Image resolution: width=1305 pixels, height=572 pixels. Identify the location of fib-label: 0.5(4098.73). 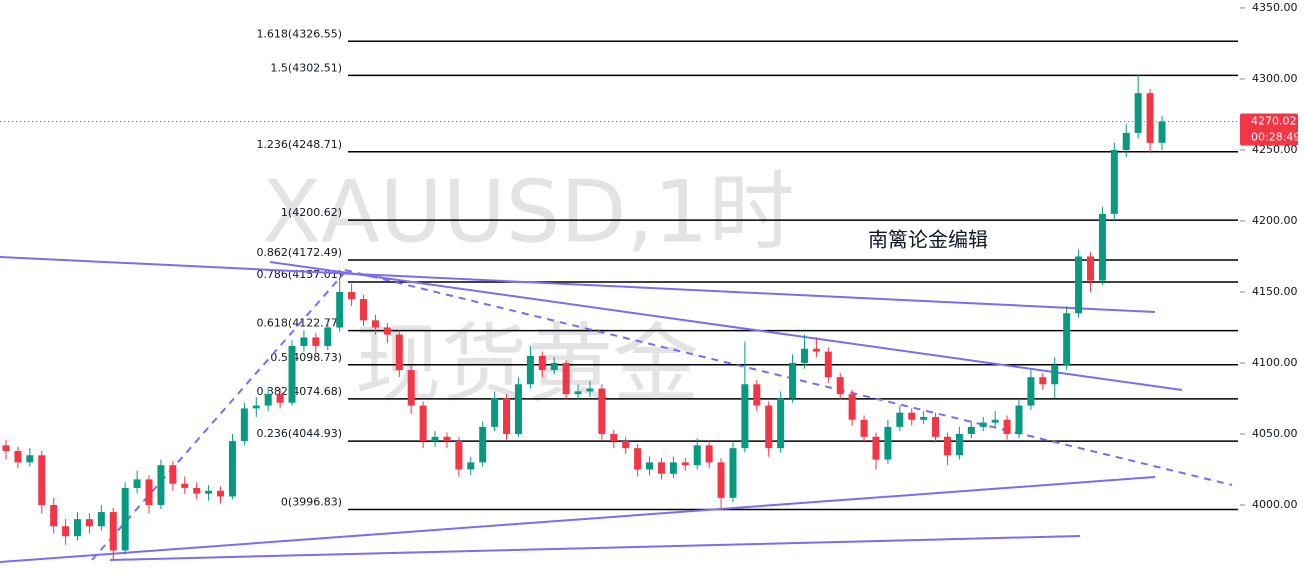
(306, 357).